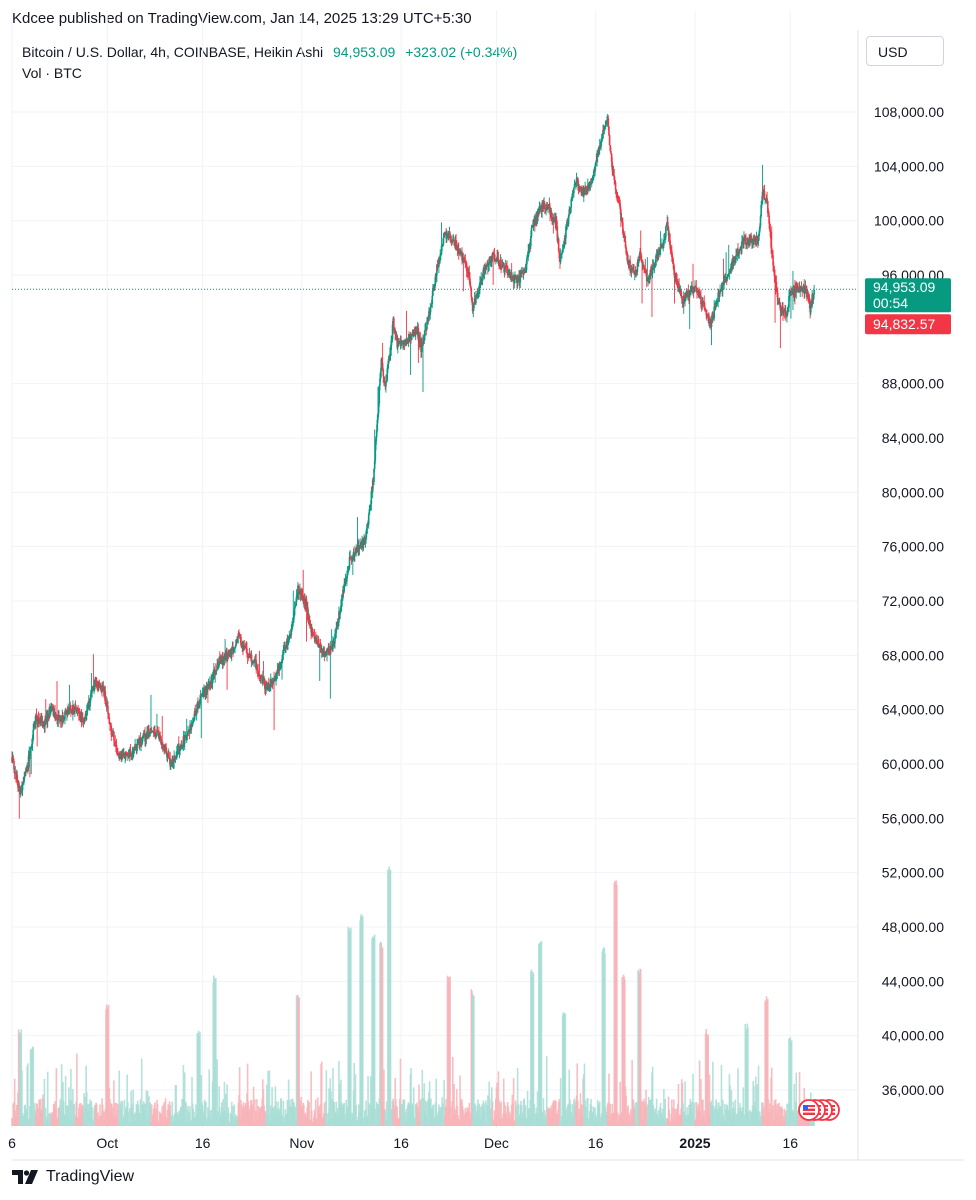 Image resolution: width=976 pixels, height=1200 pixels. Describe the element at coordinates (913, 547) in the screenshot. I see `y-tick-label: 76,000.00` at that location.